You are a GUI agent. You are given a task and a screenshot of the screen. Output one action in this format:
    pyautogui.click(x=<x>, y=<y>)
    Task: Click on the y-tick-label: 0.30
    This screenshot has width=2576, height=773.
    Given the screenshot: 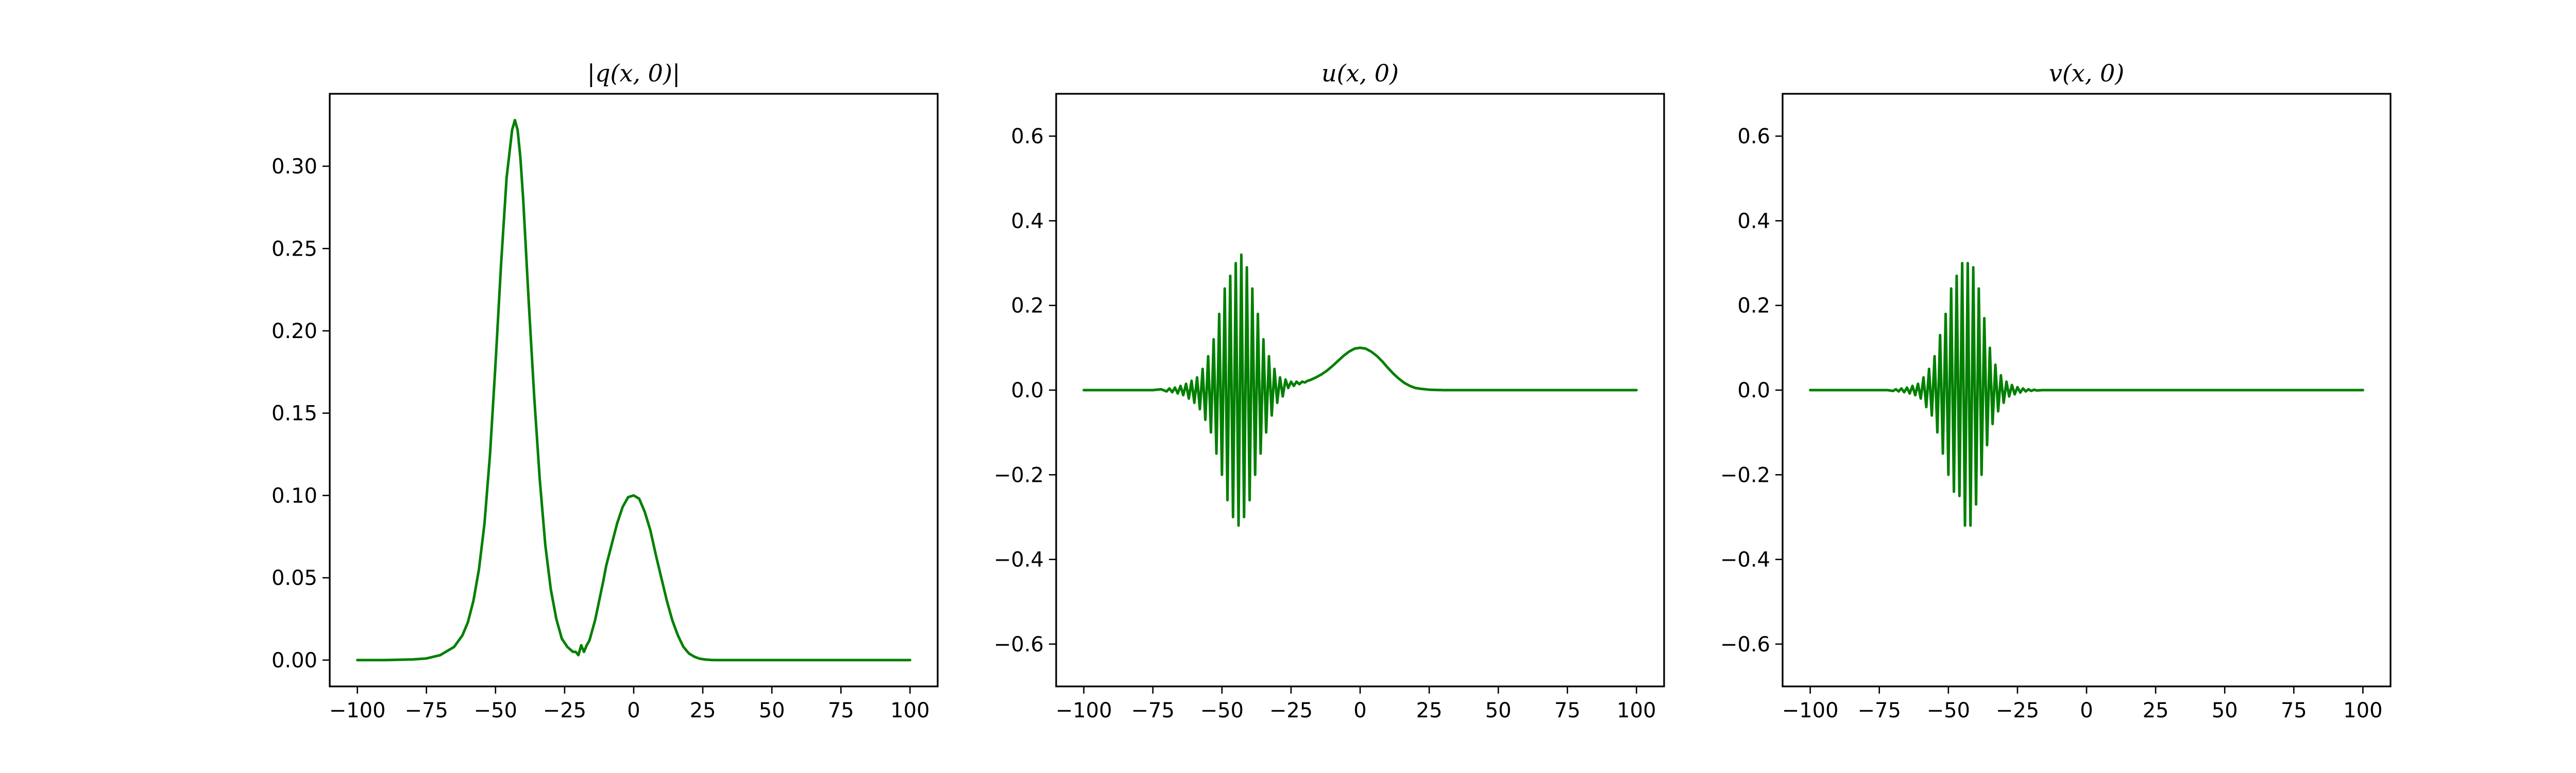 What is the action you would take?
    pyautogui.click(x=294, y=167)
    